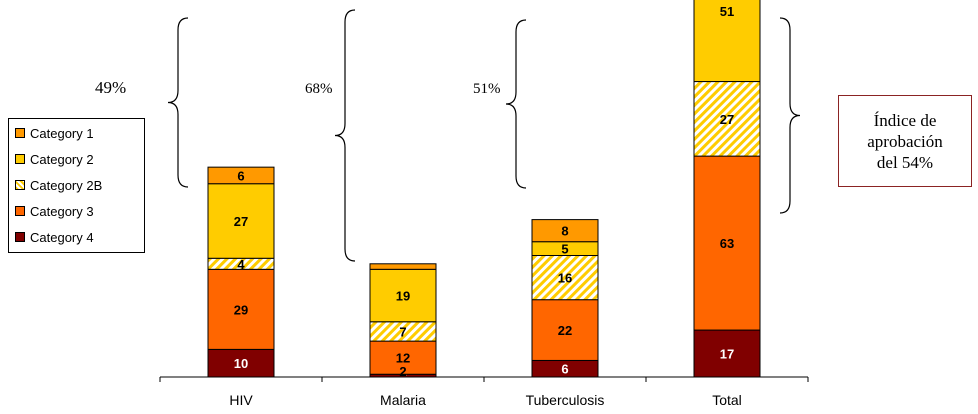  Describe the element at coordinates (564, 249) in the screenshot. I see `data-label: 5` at that location.